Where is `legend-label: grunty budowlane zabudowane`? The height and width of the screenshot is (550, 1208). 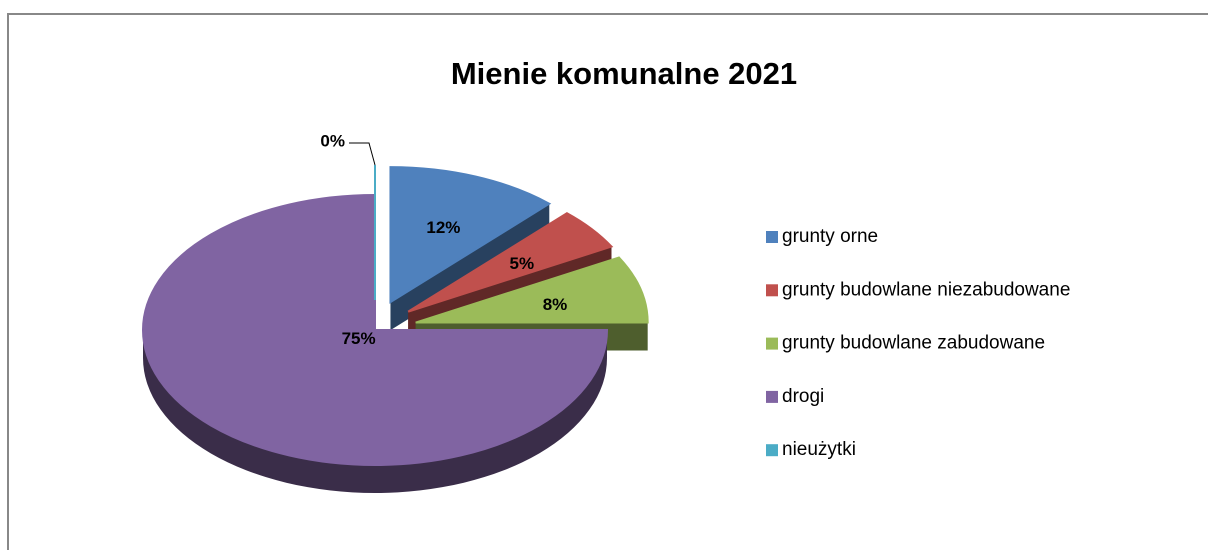 legend-label: grunty budowlane zabudowane is located at coordinates (913, 343).